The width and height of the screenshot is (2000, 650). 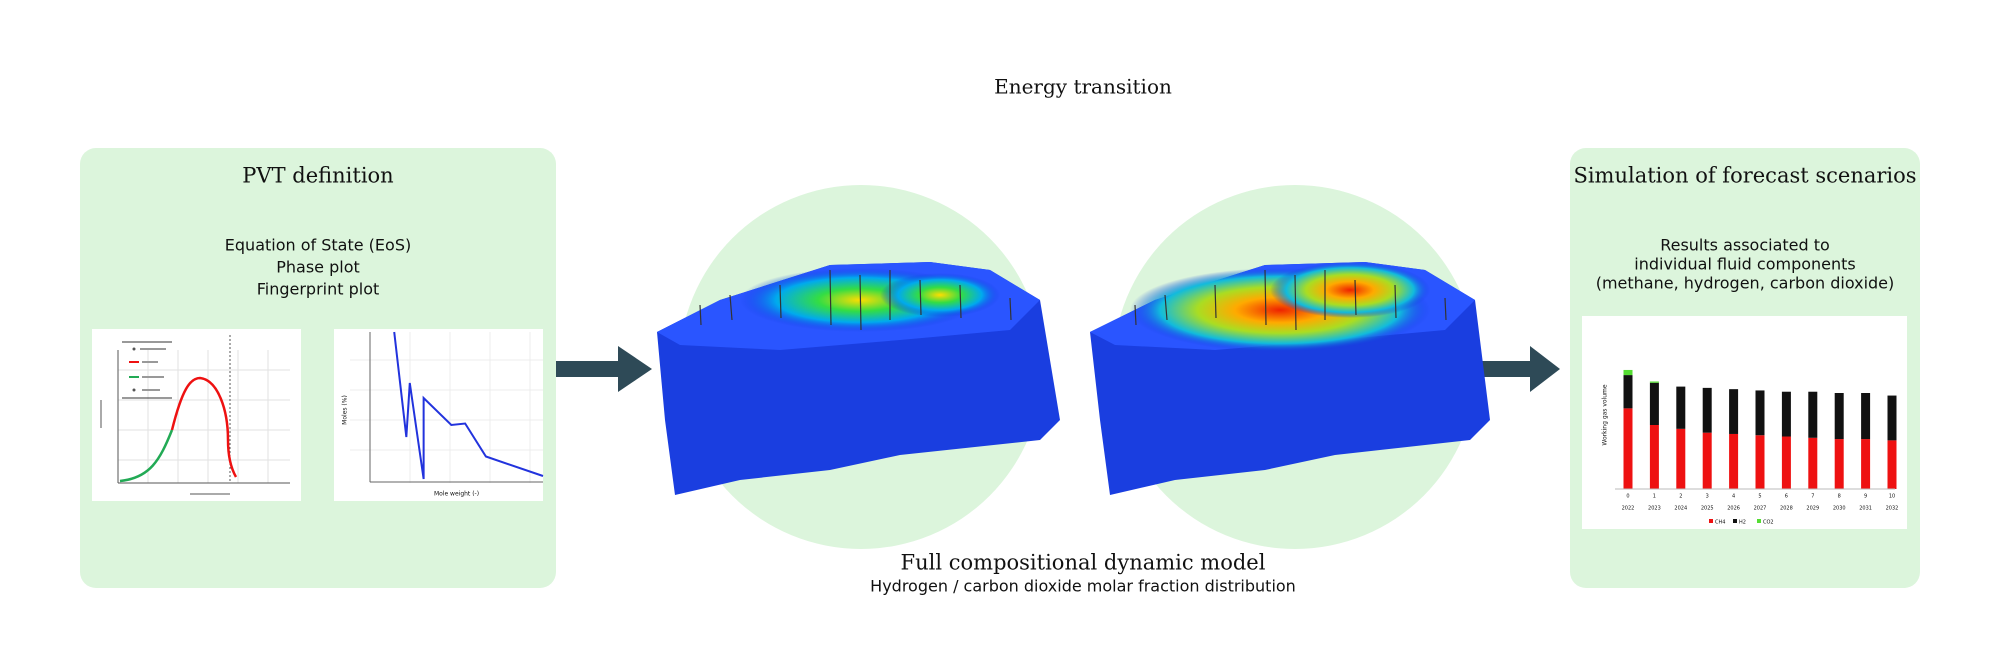 What do you see at coordinates (345, 410) in the screenshot?
I see `y-axis-label: Moles (%)` at bounding box center [345, 410].